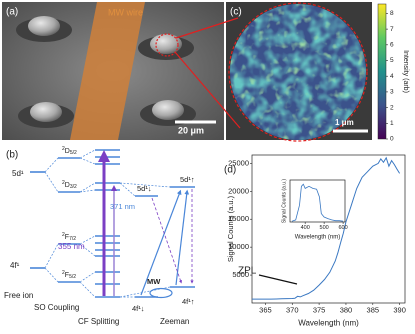 This screenshot has height=334, width=415. Describe the element at coordinates (167, 45) in the screenshot. I see `zoom-circle` at that location.